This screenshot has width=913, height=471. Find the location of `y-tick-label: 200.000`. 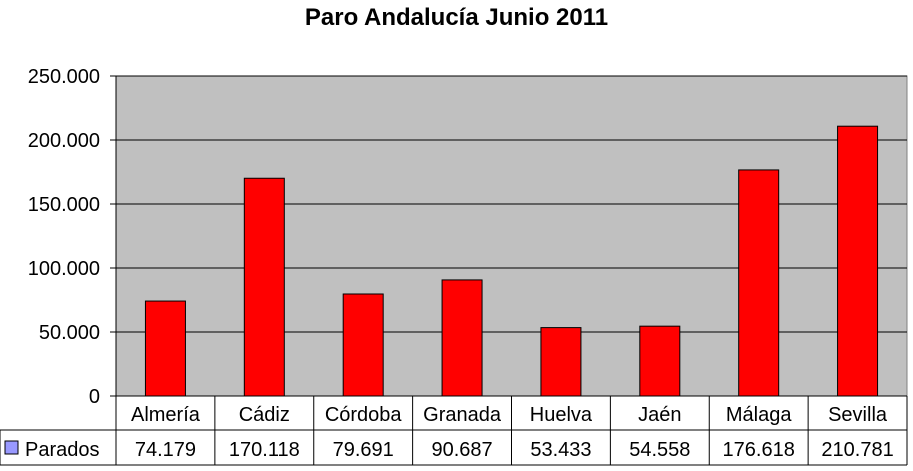

y-tick-label: 200.000 is located at coordinates (64, 141).